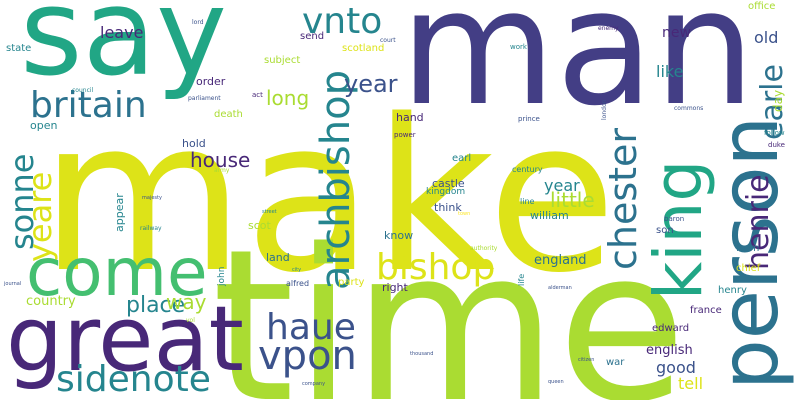 This screenshot has height=400, width=800. I want to click on word: like, so click(670, 71).